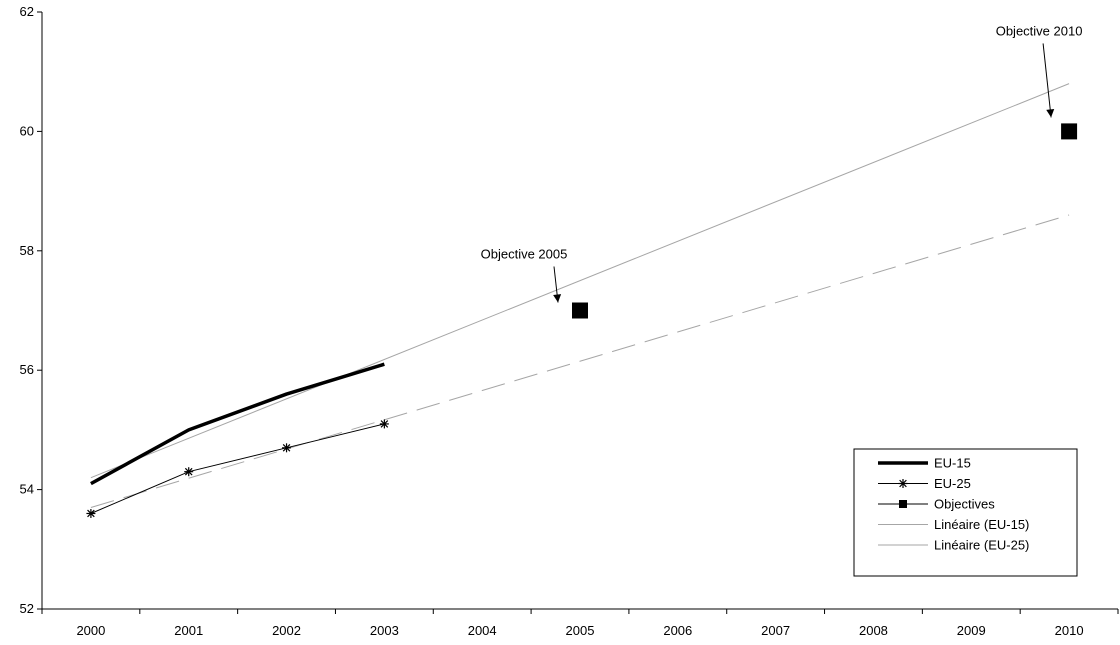 This screenshot has height=645, width=1120. What do you see at coordinates (188, 630) in the screenshot?
I see `x-tick-label: 2001` at bounding box center [188, 630].